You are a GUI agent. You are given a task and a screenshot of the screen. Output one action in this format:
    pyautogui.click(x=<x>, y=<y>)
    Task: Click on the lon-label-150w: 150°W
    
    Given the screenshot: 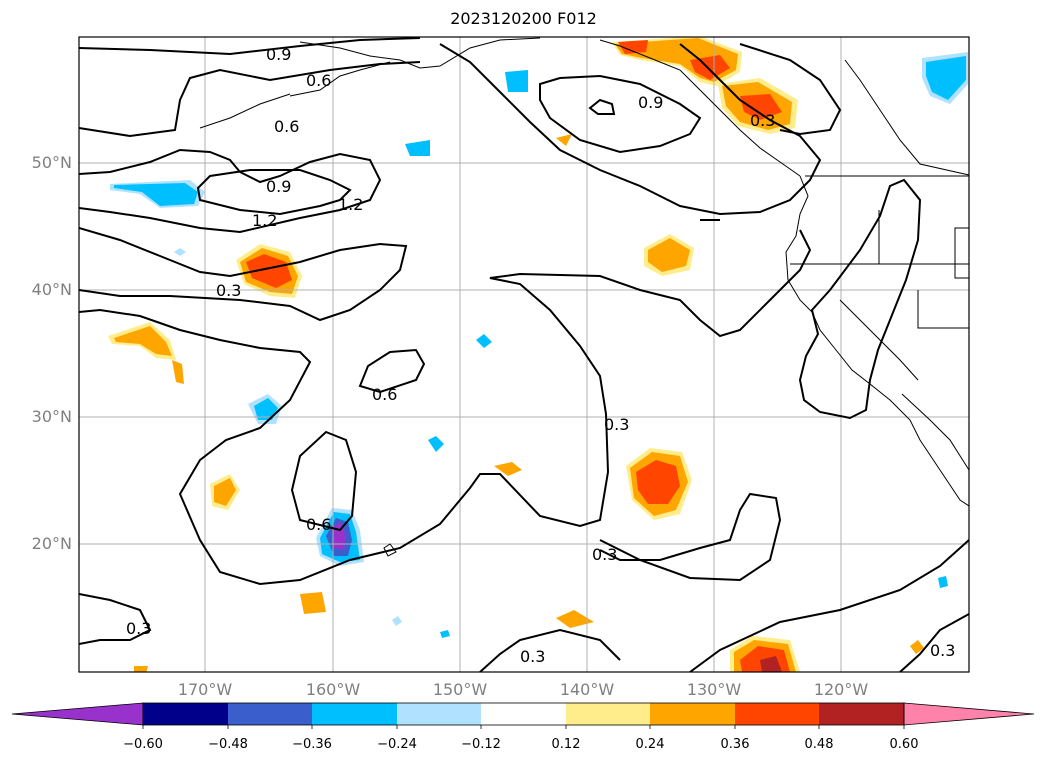 What is the action you would take?
    pyautogui.click(x=460, y=689)
    